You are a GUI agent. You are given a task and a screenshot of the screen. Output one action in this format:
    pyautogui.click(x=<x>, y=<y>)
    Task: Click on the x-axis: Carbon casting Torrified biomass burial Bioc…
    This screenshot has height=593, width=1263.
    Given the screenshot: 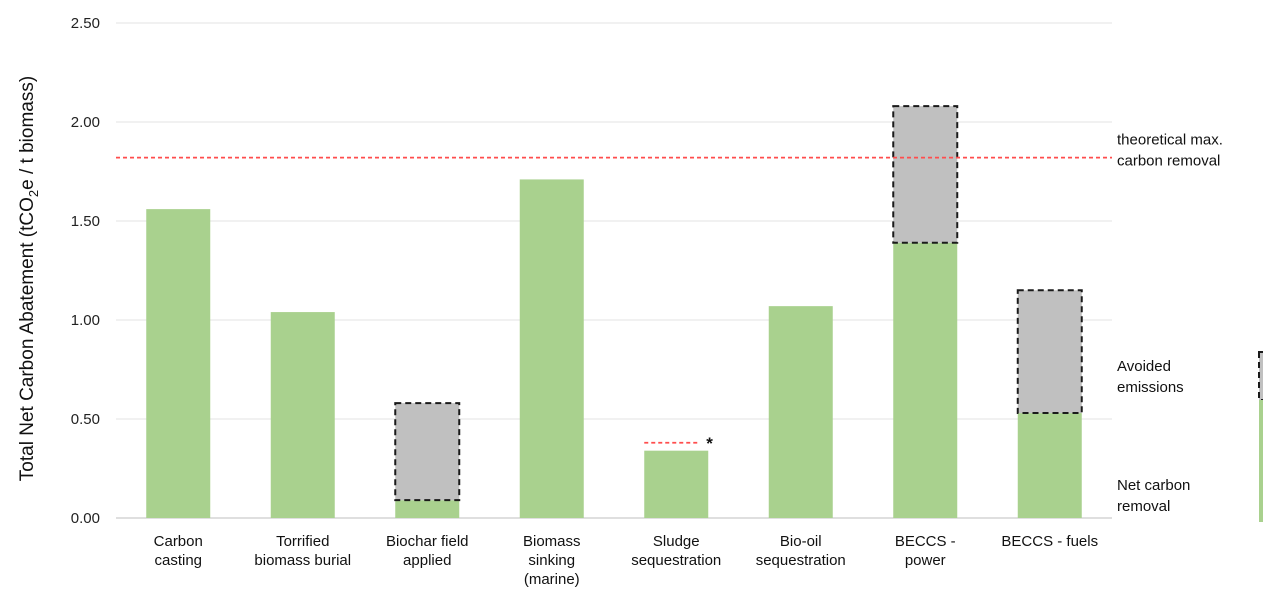 What is the action you would take?
    pyautogui.click(x=626, y=560)
    